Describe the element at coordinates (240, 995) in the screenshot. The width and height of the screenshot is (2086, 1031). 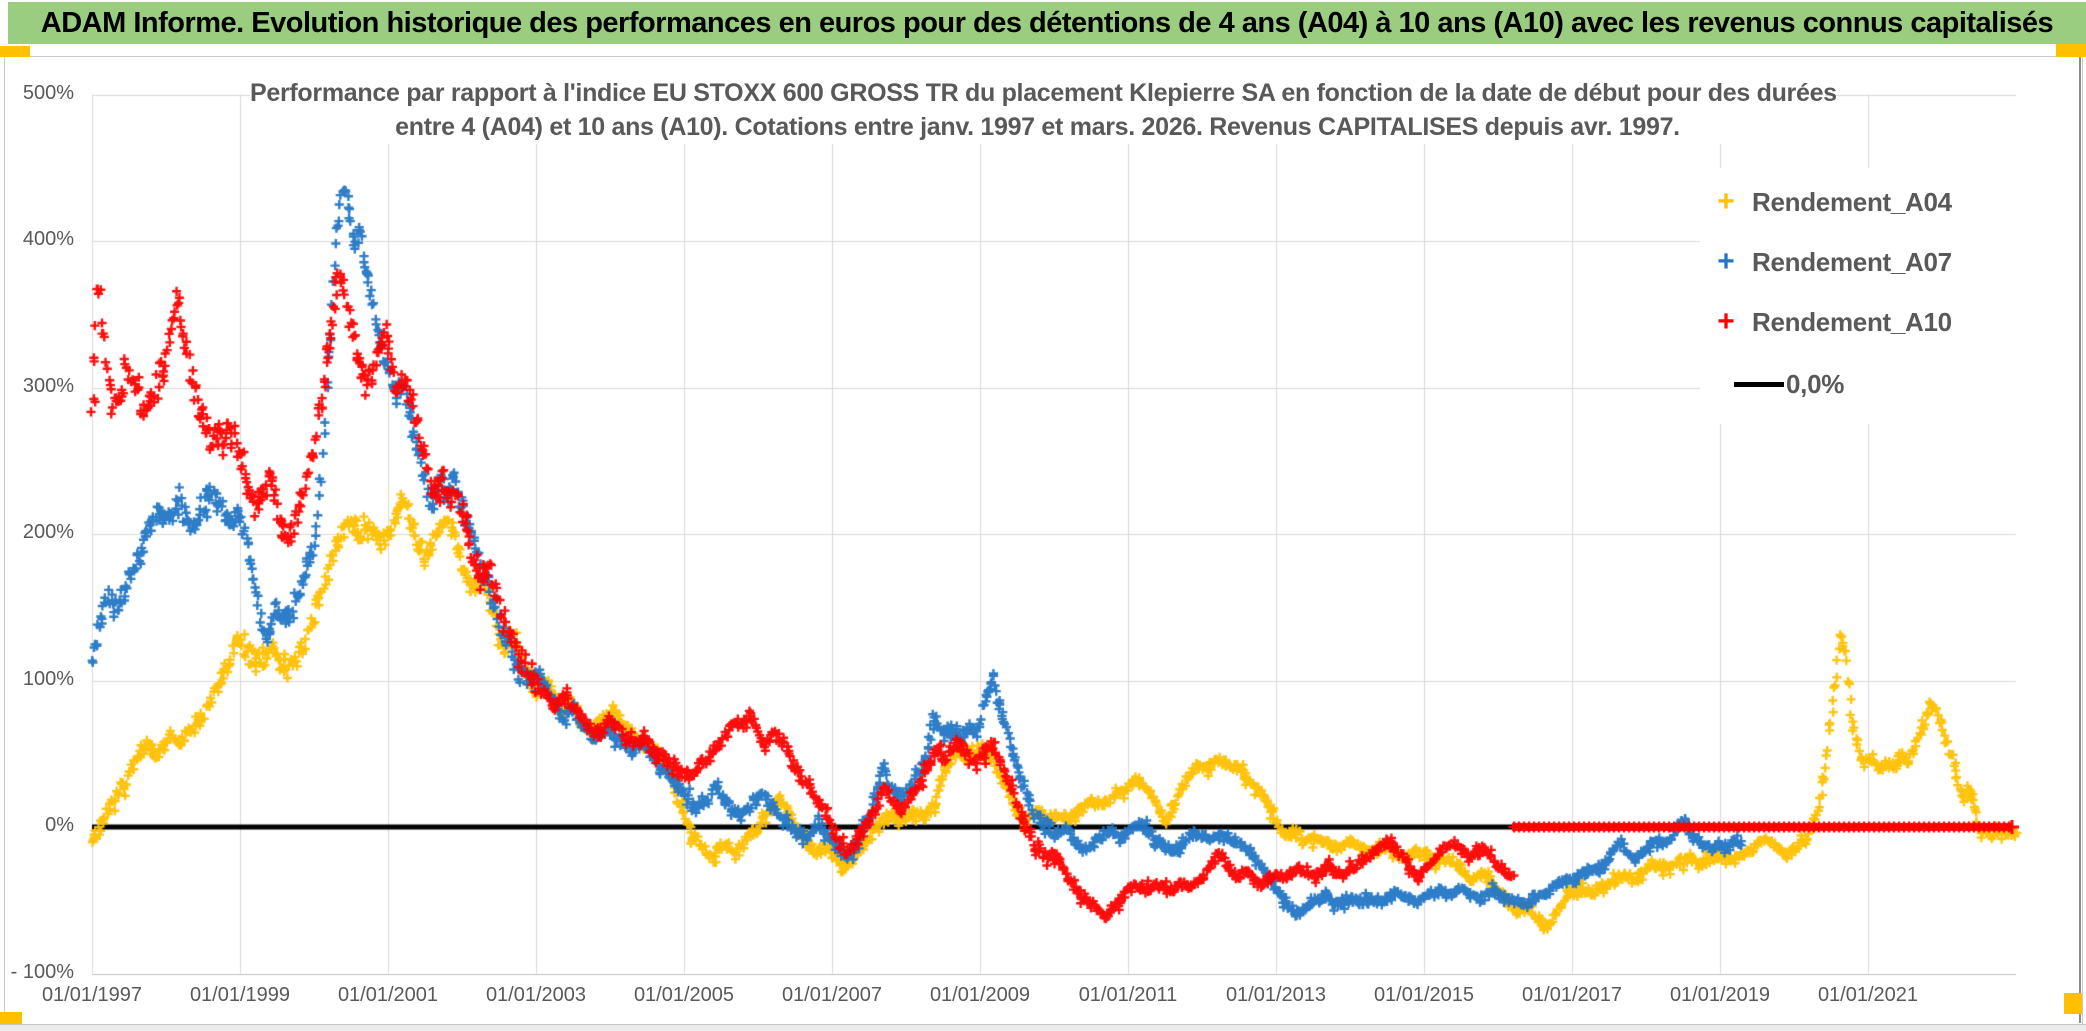
I see `x-tick-label: 01/01/1999` at that location.